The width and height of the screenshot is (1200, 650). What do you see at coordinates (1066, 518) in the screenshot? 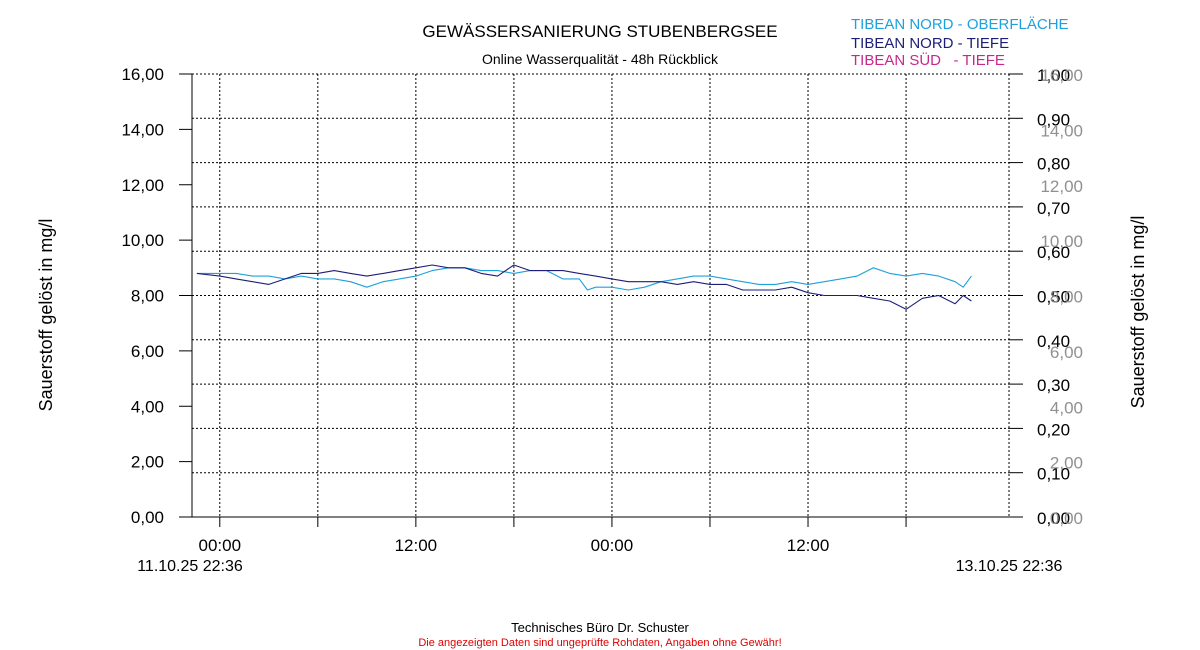
I see `y-tick-label-right-secondary: 0,00` at bounding box center [1066, 518].